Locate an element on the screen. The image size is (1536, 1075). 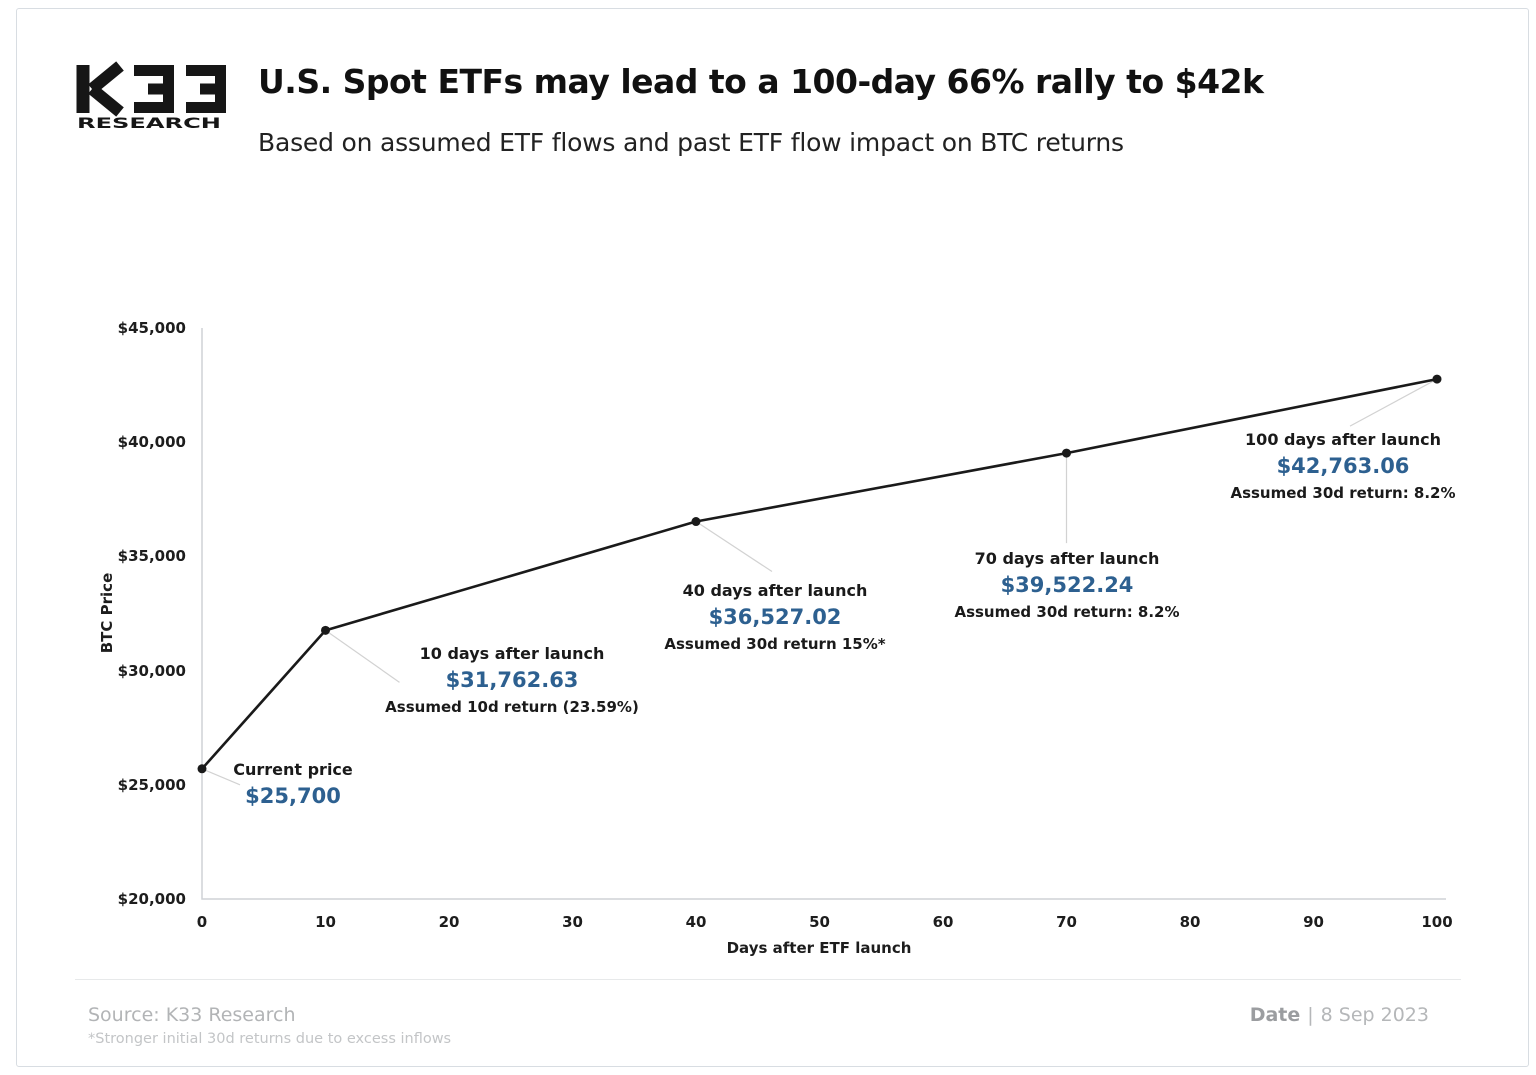
logo-research-text: RESEARCH is located at coordinates (149, 124).